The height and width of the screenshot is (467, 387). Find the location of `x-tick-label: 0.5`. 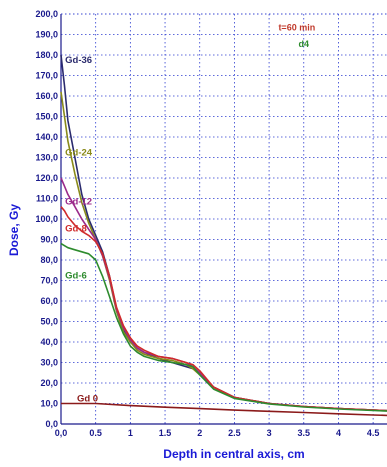

x-tick-label: 0.5 is located at coordinates (95, 433).